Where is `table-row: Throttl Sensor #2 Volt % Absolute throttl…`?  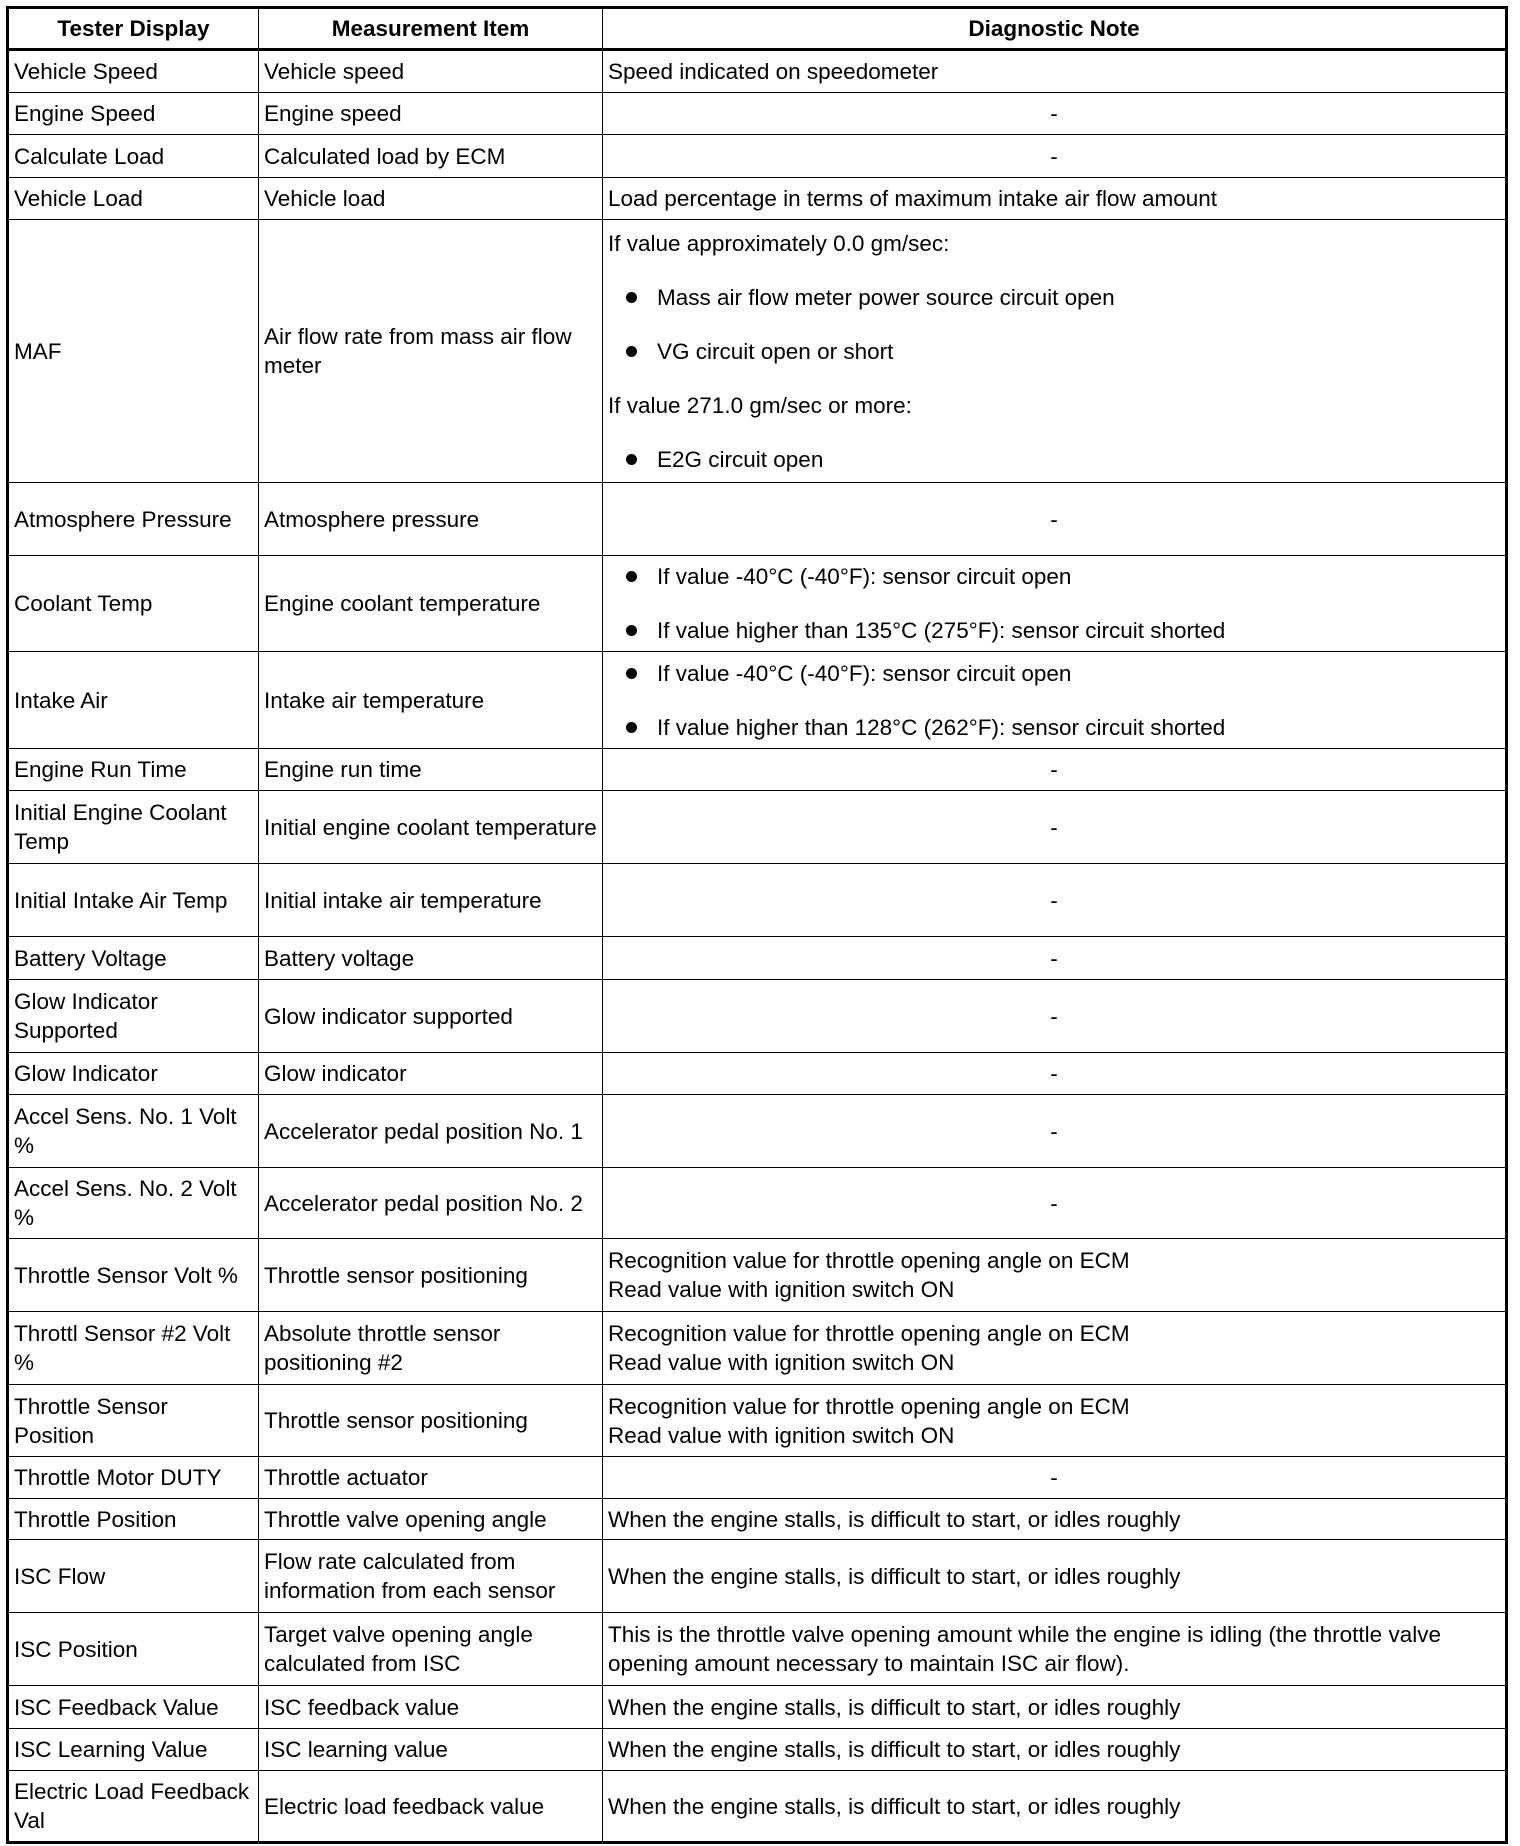
table-row: Throttl Sensor #2 Volt % Absolute throttl… is located at coordinates (757, 1348).